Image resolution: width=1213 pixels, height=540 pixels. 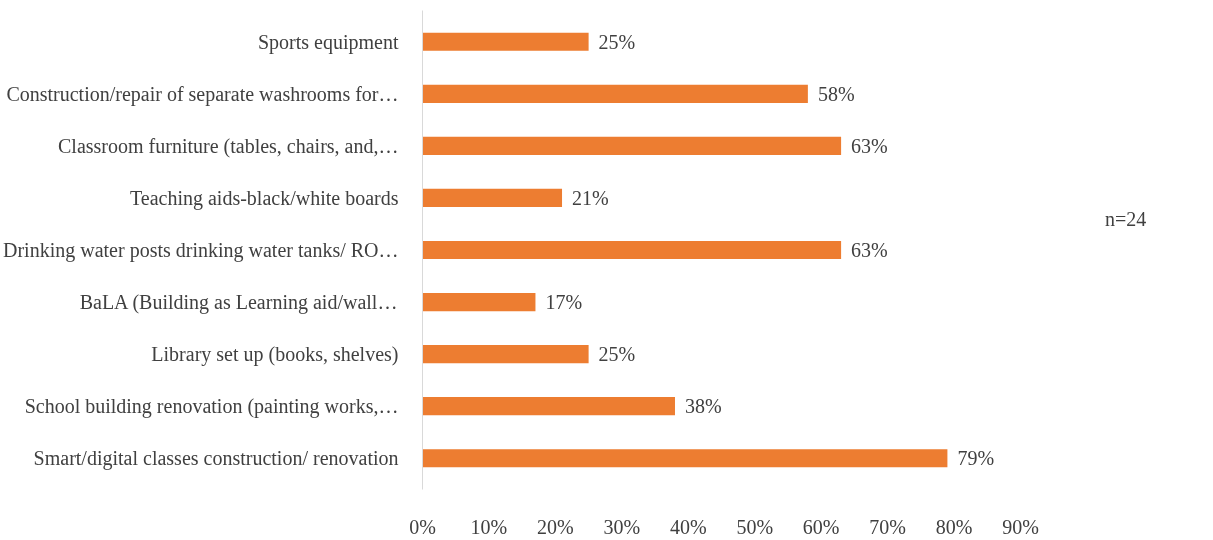 I want to click on y-tick-label: Smart/digital classes construction/ renovation, so click(x=216, y=459).